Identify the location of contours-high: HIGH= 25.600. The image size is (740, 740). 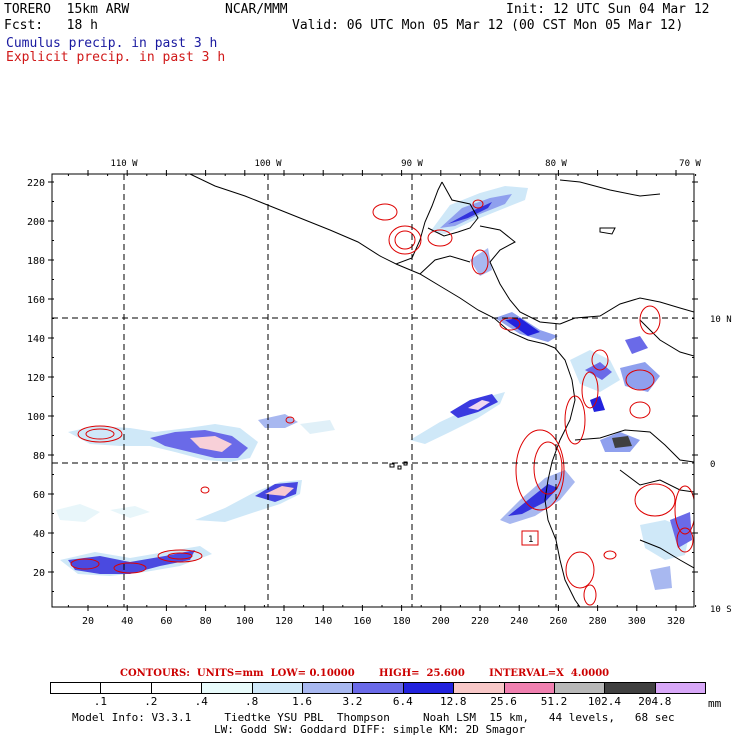
(422, 673).